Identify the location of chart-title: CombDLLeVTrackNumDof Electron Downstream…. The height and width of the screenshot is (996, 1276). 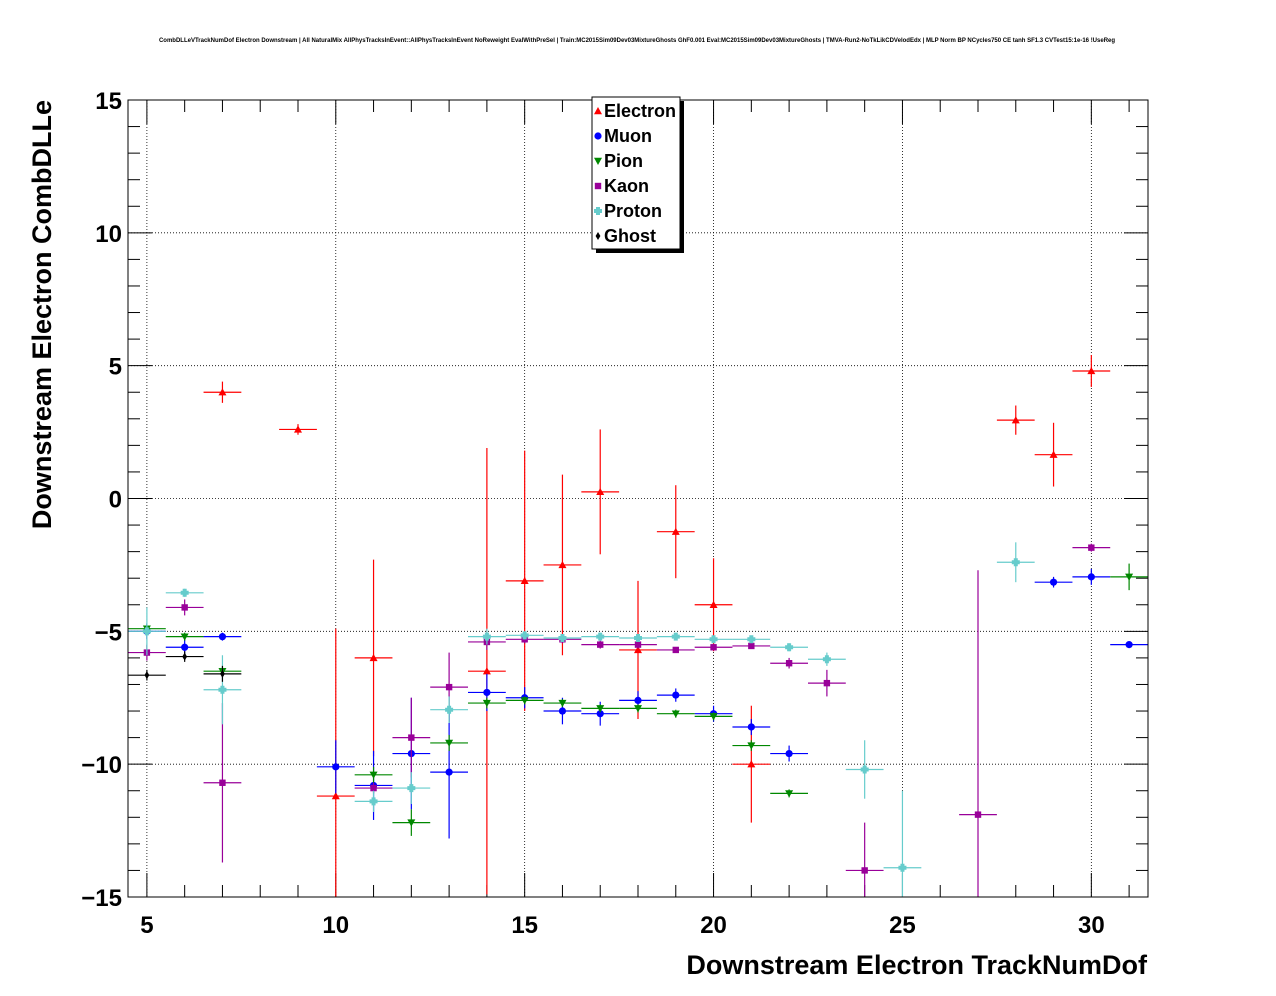
(637, 41).